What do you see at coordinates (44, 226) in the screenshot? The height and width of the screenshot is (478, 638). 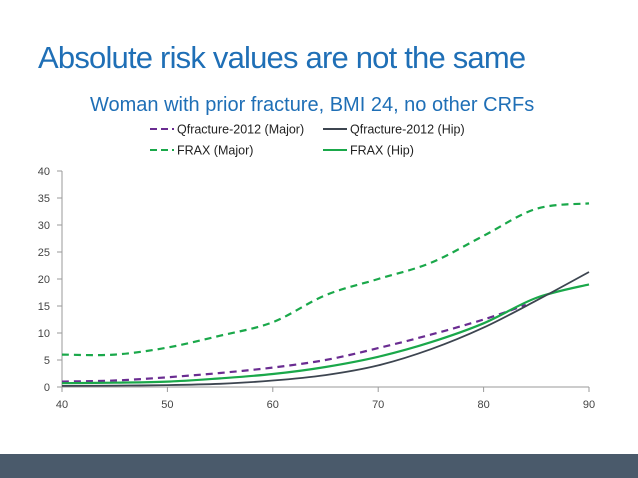 I see `y-tick-label: 30` at bounding box center [44, 226].